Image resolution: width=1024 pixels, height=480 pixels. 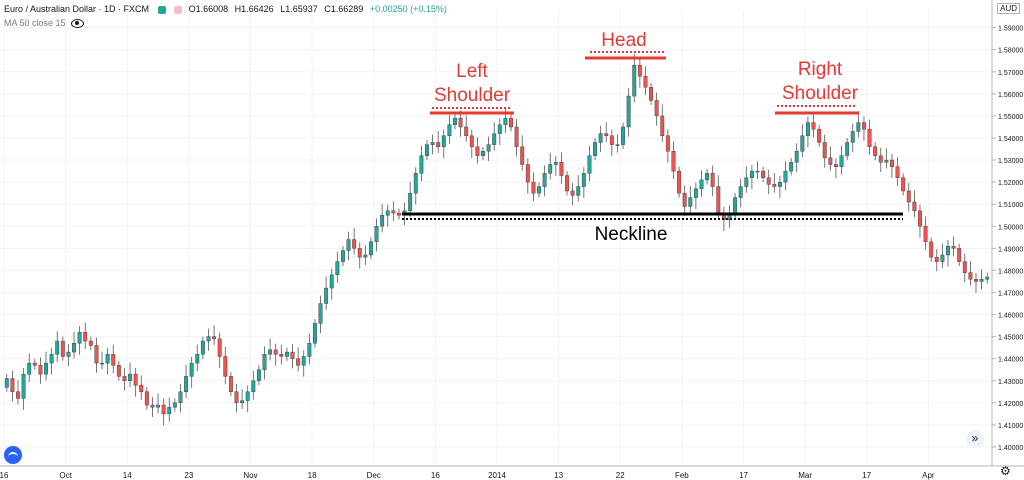 I want to click on indicator-legend: MA 50 close 15, so click(x=44, y=23).